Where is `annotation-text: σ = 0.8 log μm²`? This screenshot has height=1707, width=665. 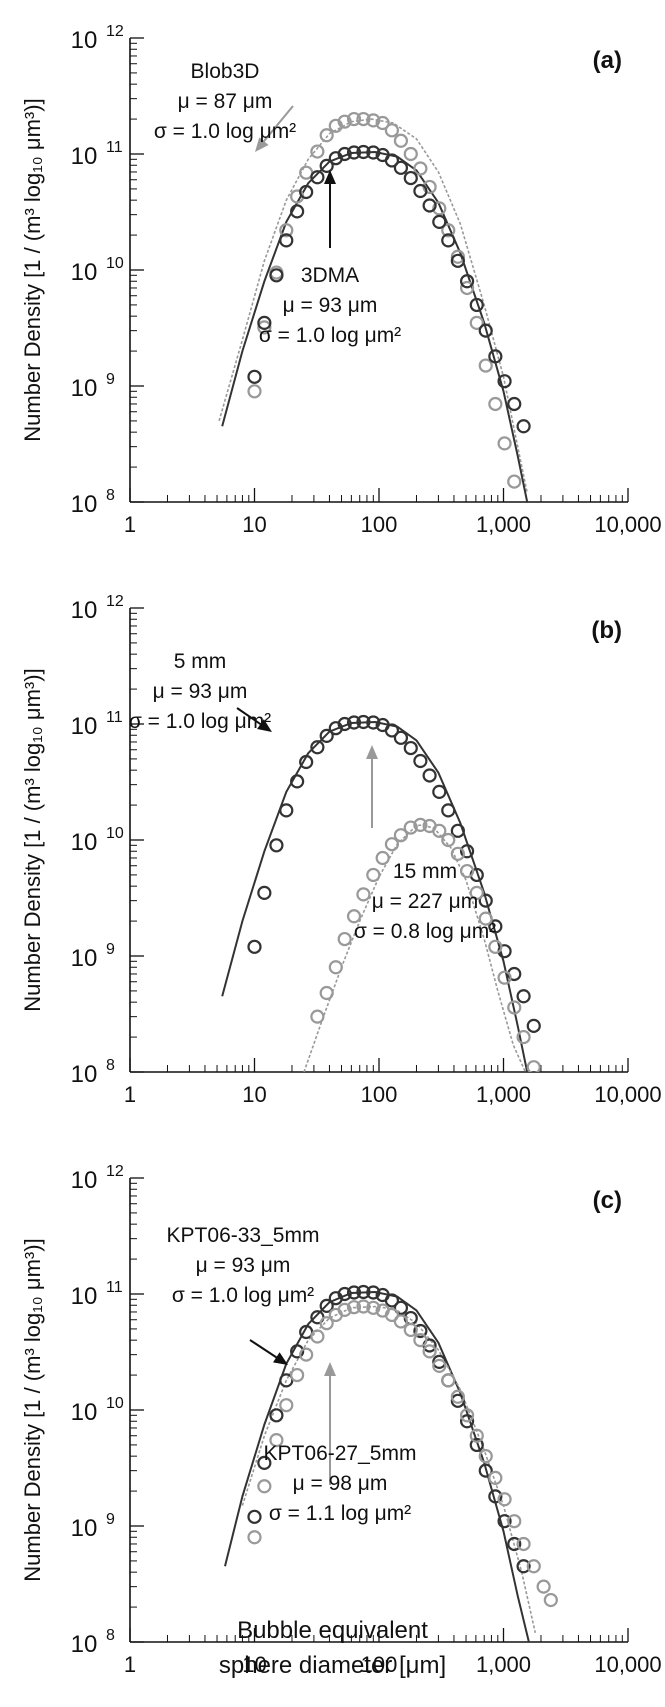 annotation-text: σ = 0.8 log μm² is located at coordinates (425, 931).